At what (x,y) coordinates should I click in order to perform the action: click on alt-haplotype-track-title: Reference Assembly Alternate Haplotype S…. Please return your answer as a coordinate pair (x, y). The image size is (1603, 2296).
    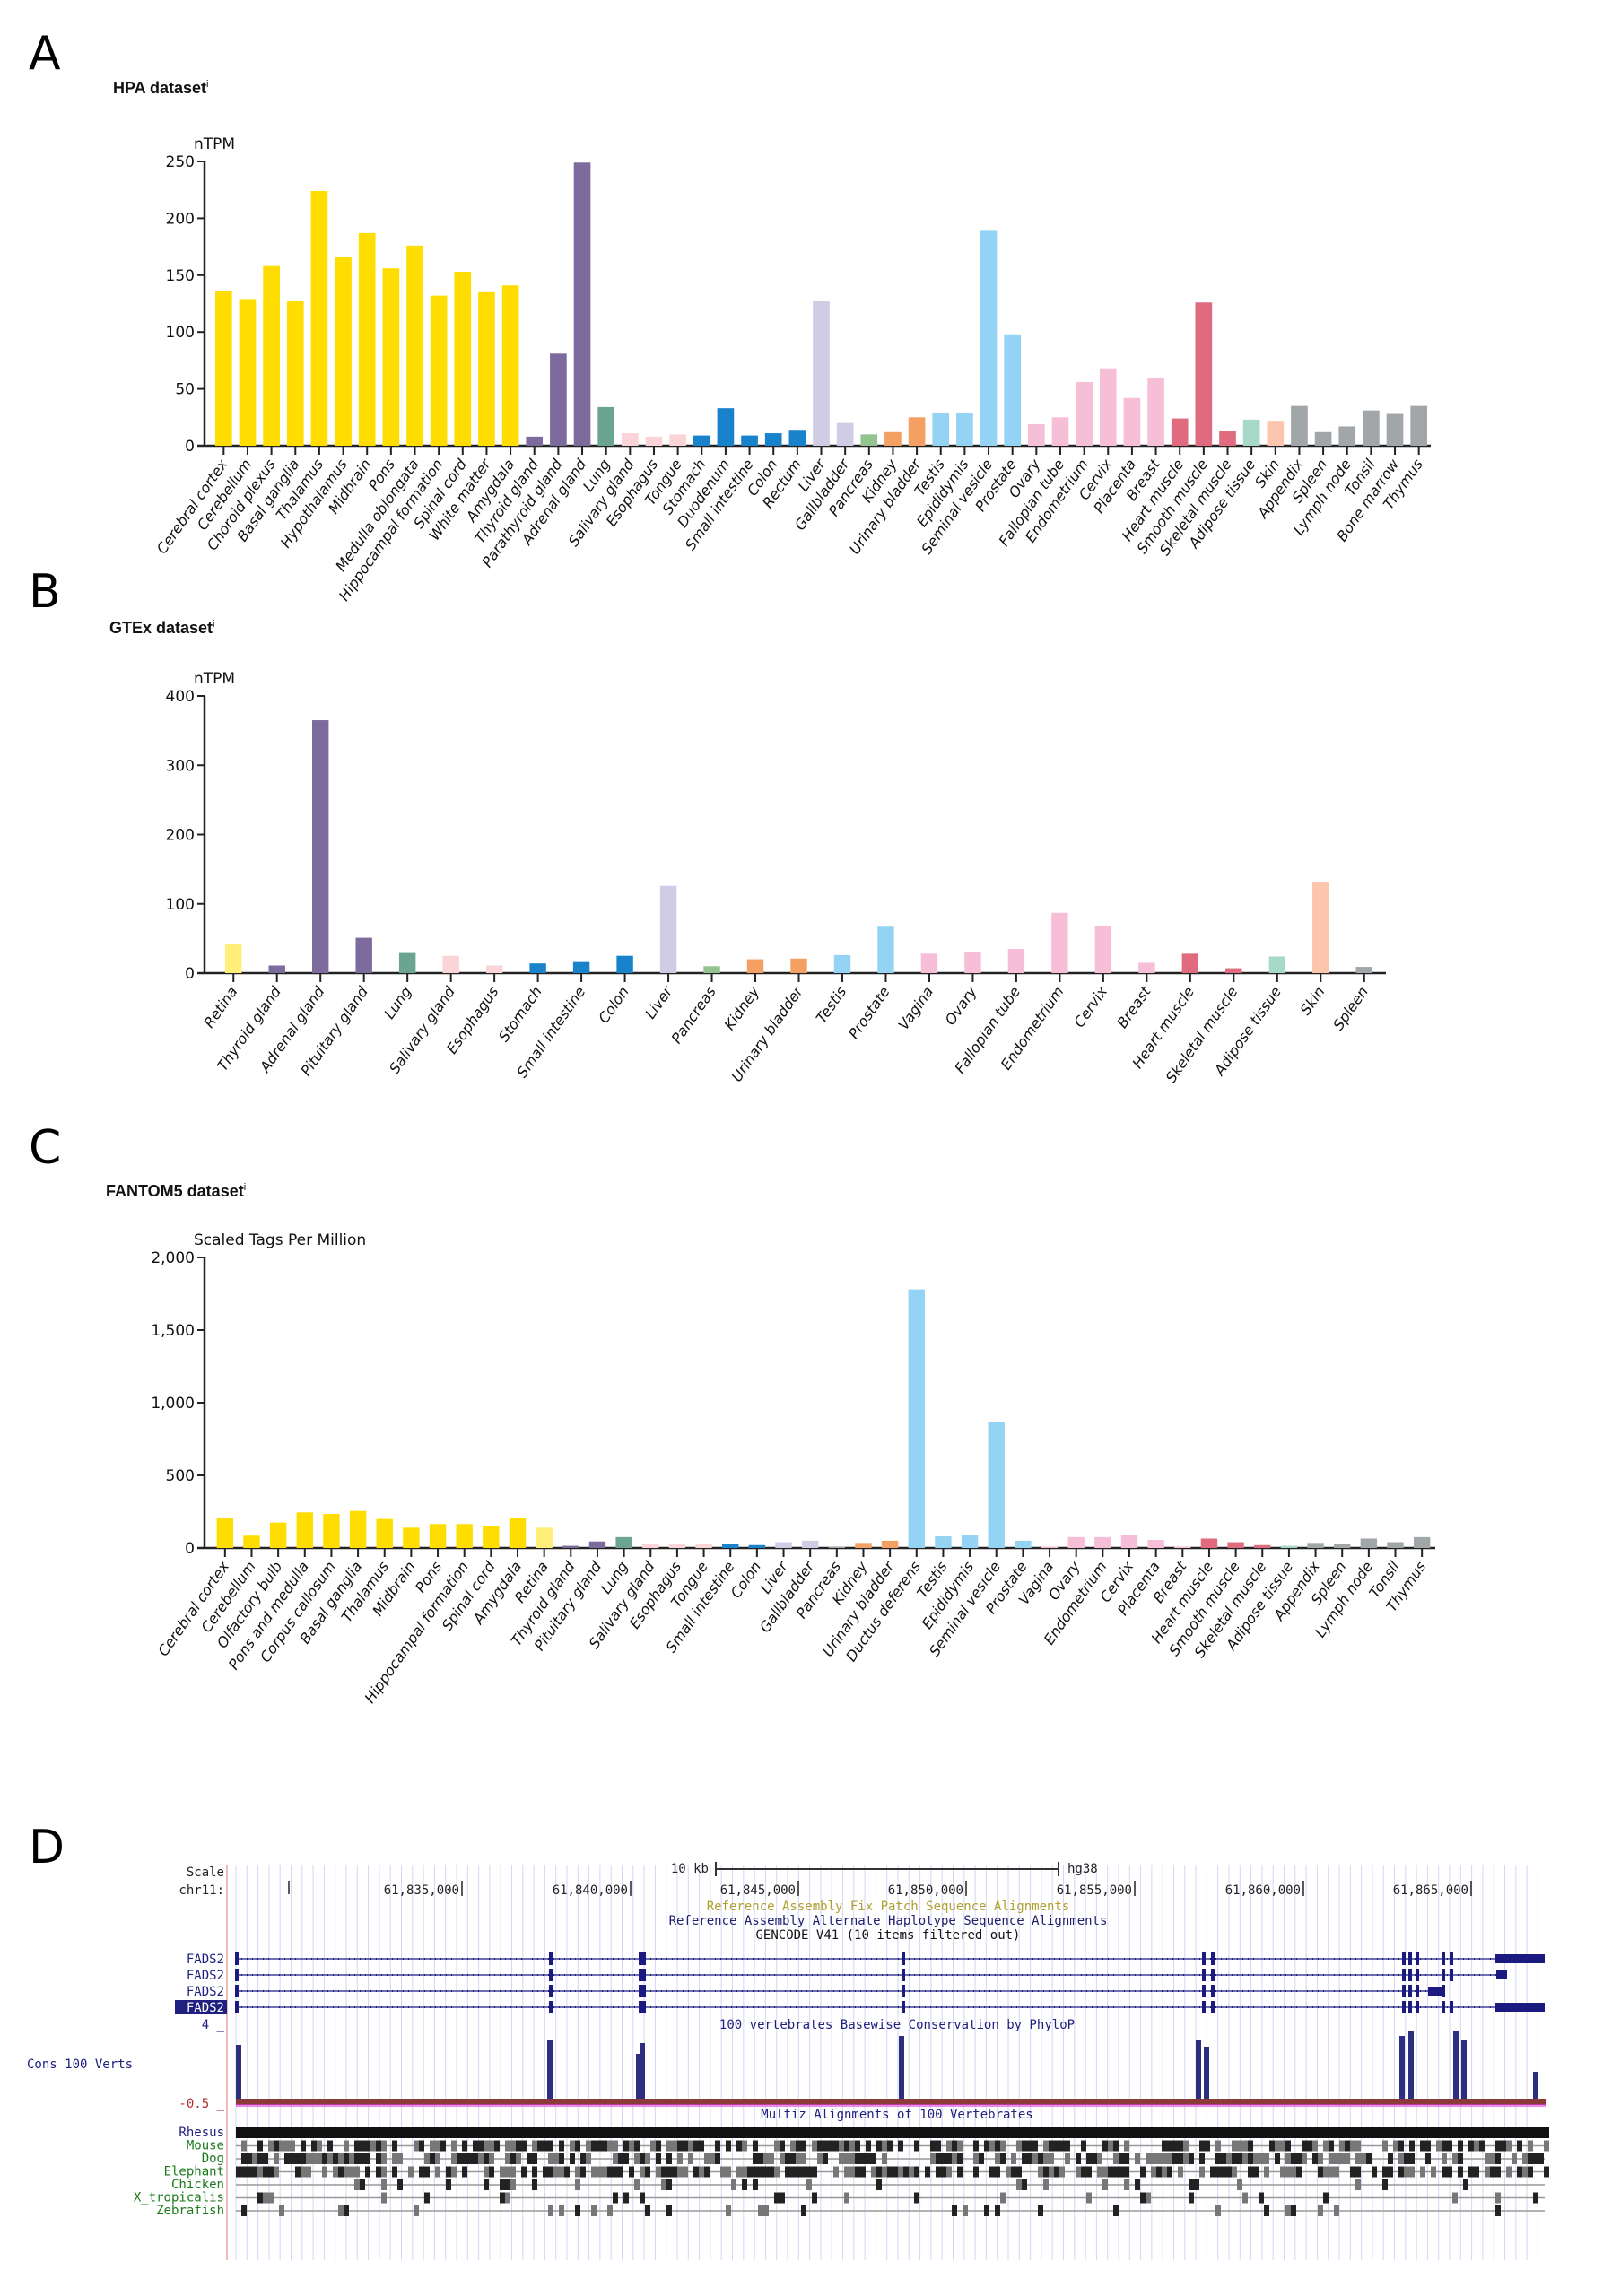
    Looking at the image, I should click on (889, 1921).